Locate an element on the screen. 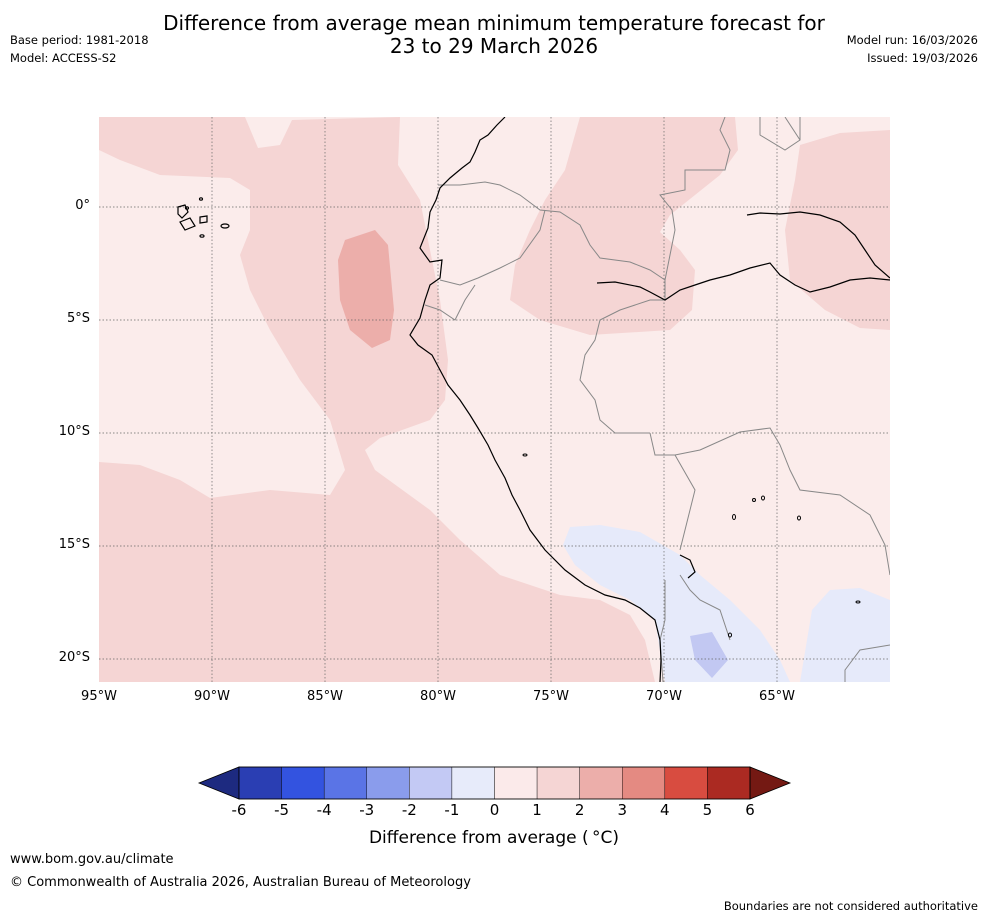  colorbar-extend-high is located at coordinates (770, 783).